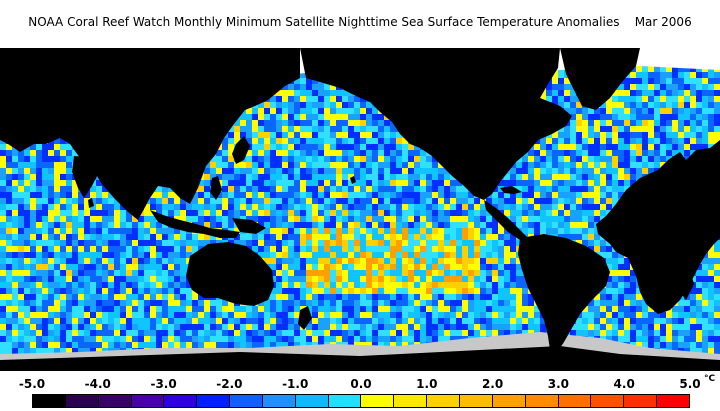  I want to click on africa-west-landmass, so click(705, 193).